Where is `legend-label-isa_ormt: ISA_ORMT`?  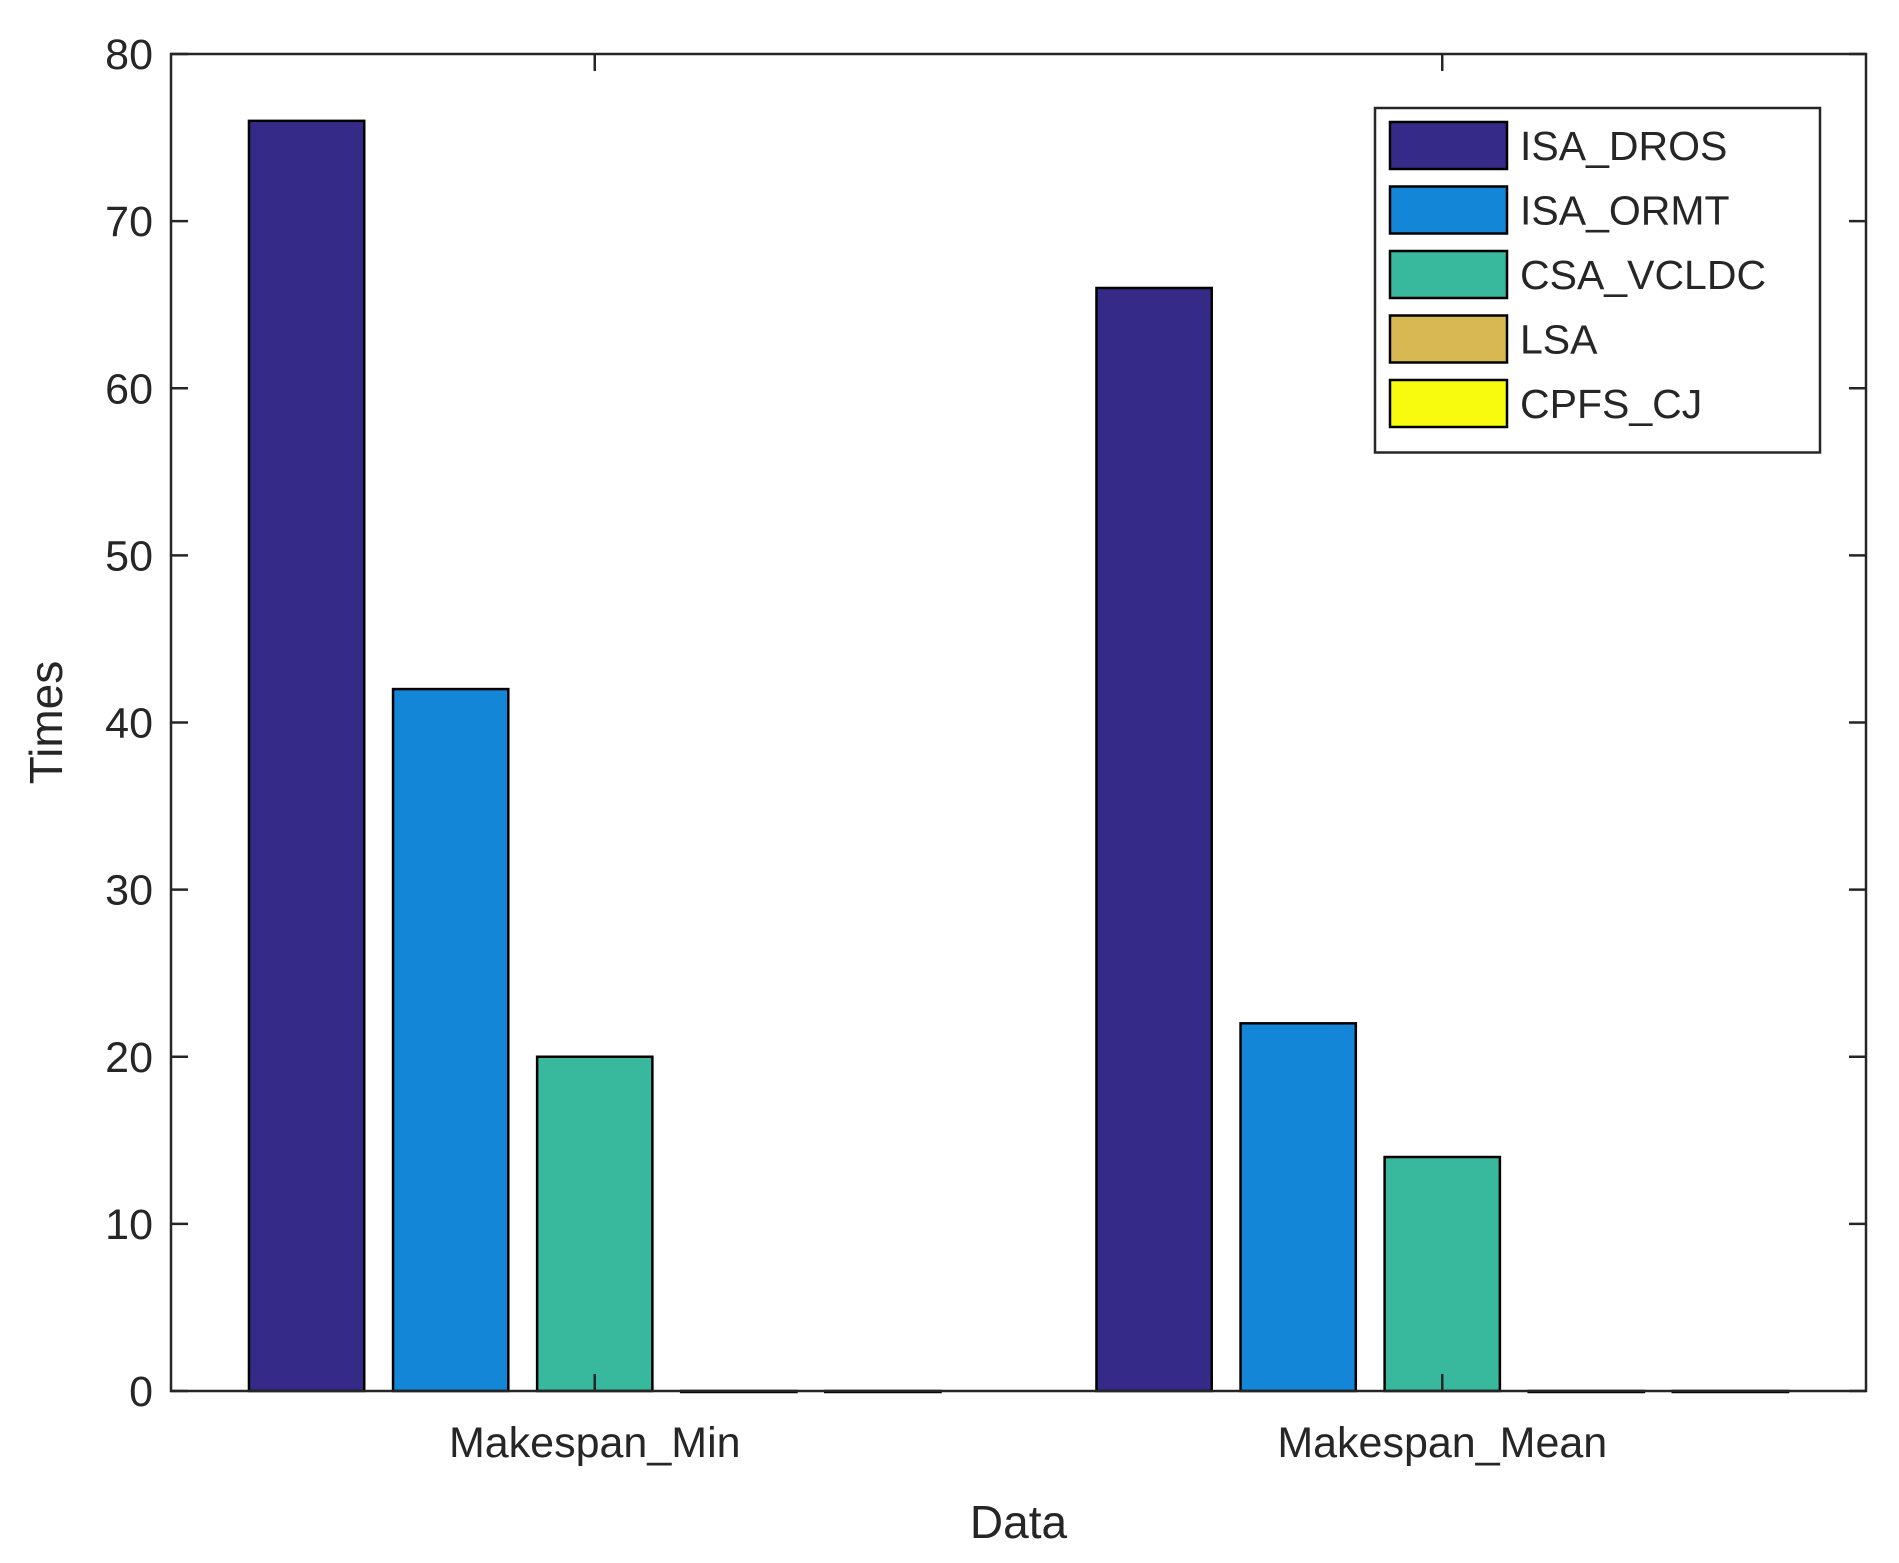 legend-label-isa_ormt: ISA_ORMT is located at coordinates (1625, 211).